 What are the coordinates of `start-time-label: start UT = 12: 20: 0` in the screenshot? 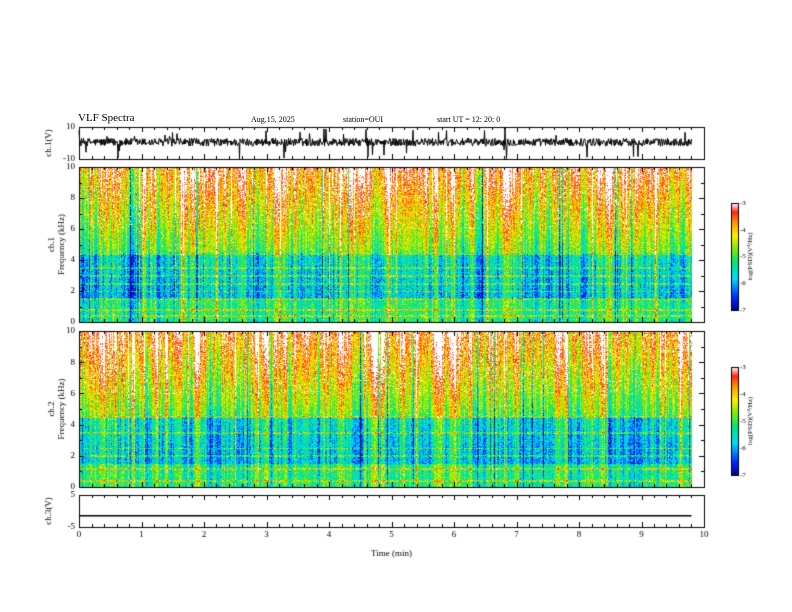 It's located at (469, 119).